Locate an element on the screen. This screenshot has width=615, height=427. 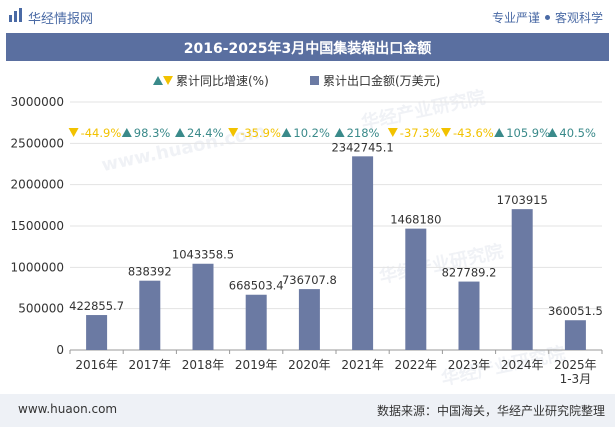
bar-value-label: 2342745.1 is located at coordinates (362, 147).